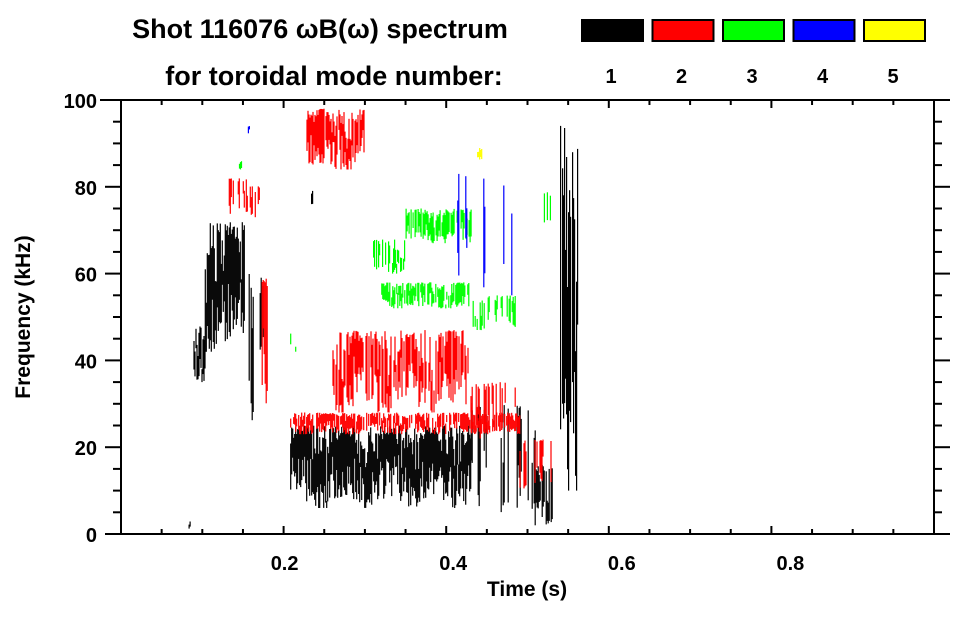  What do you see at coordinates (753, 53) in the screenshot?
I see `legend: 1 2 3 4 5` at bounding box center [753, 53].